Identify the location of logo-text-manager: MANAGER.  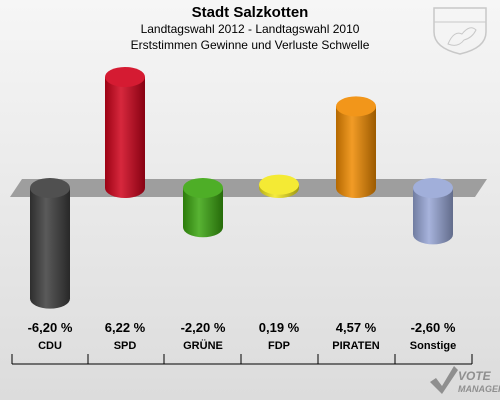
(479, 389).